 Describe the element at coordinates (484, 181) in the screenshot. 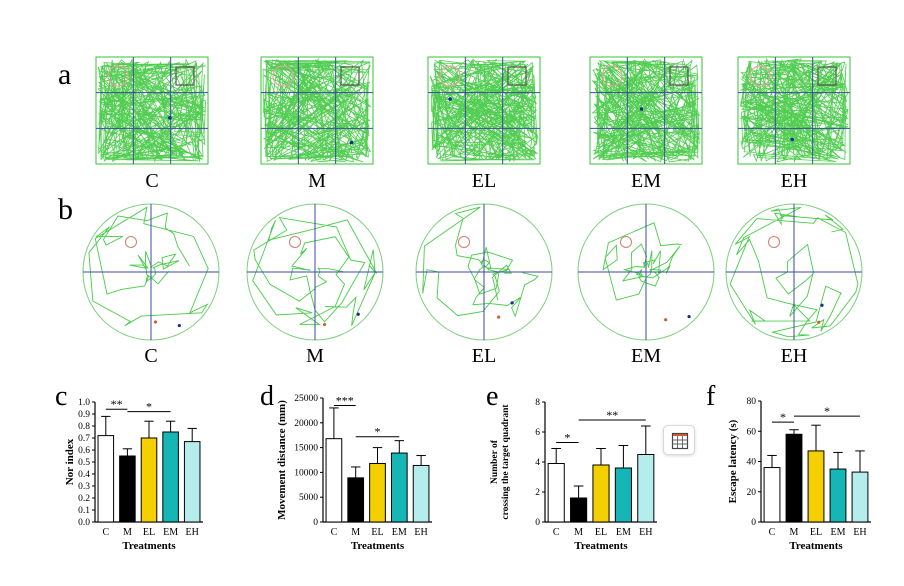

I see `group-label: EL` at that location.